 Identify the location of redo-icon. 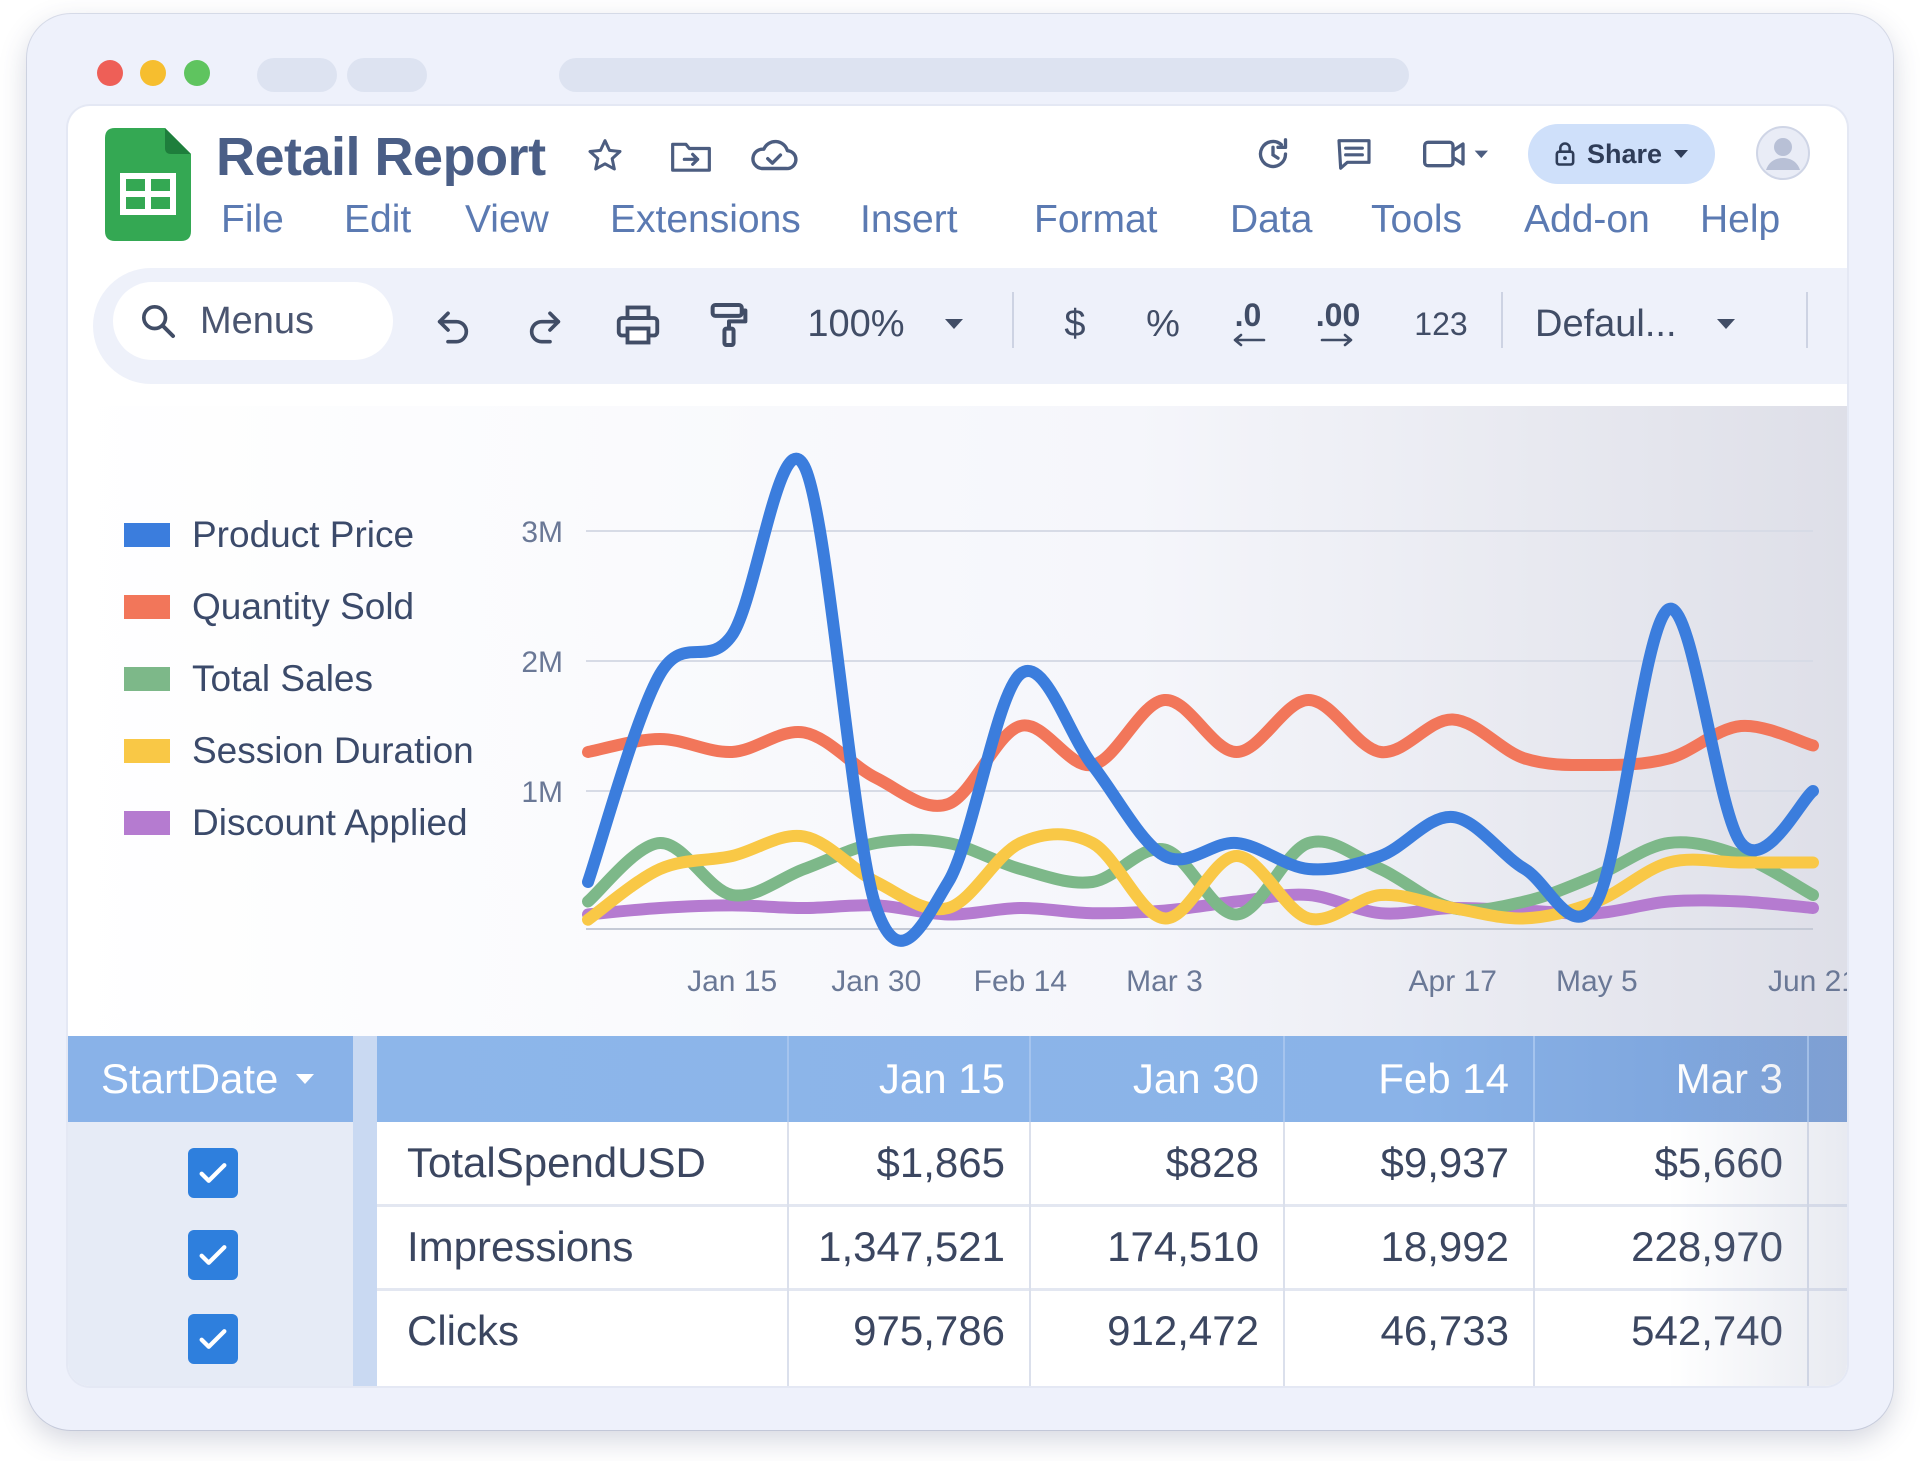
(545, 325).